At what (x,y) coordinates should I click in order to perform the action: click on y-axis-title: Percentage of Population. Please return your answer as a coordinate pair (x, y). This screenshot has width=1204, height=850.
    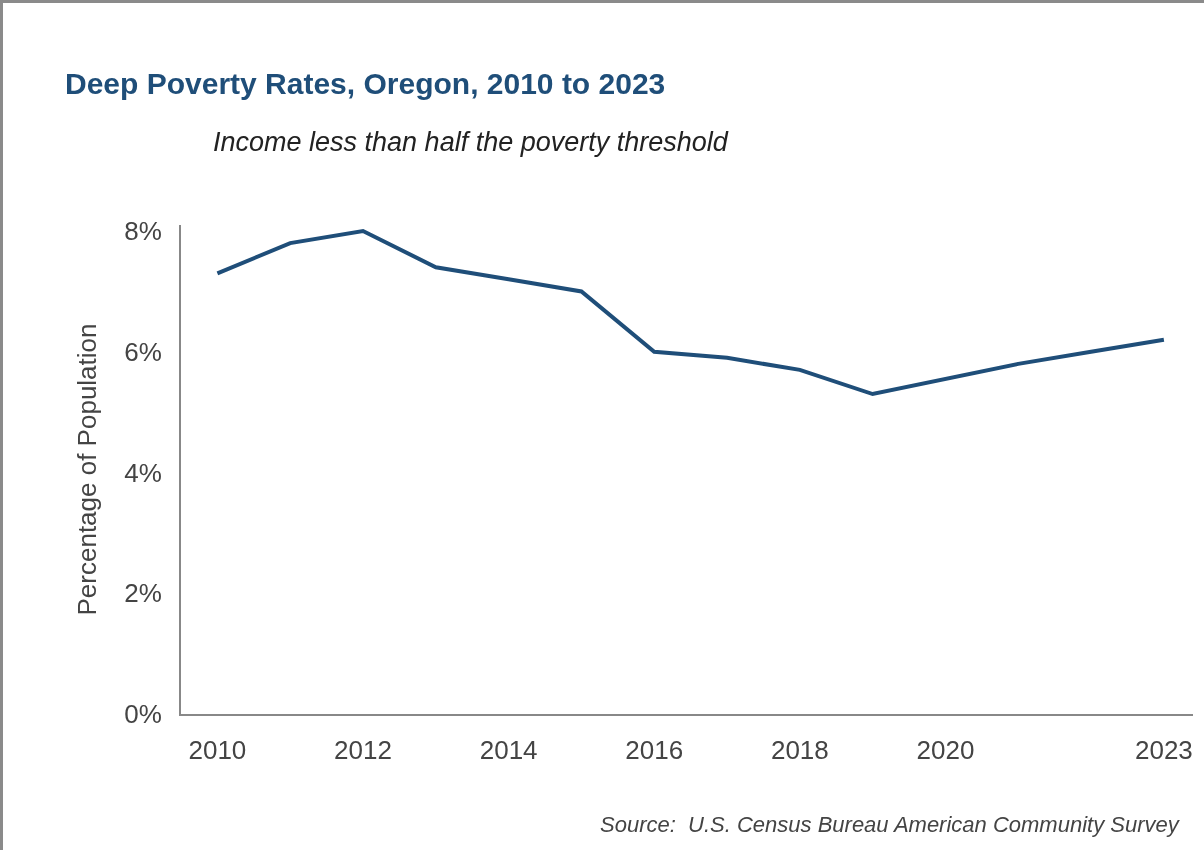
    Looking at the image, I should click on (87, 469).